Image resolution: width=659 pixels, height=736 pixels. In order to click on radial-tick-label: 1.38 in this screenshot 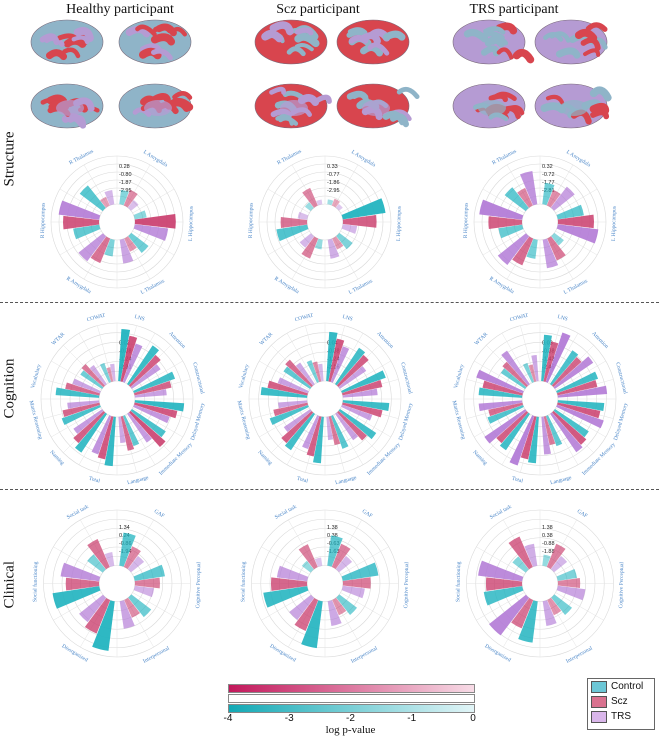, I will do `click(332, 528)`.